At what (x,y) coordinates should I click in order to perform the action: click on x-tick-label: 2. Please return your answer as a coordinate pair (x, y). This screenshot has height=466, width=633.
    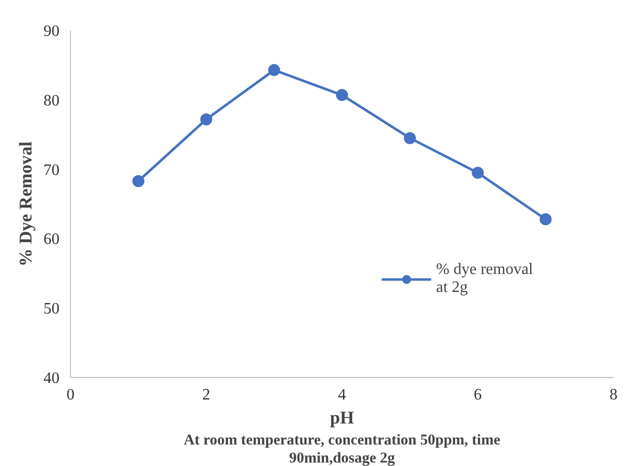
    Looking at the image, I should click on (206, 395).